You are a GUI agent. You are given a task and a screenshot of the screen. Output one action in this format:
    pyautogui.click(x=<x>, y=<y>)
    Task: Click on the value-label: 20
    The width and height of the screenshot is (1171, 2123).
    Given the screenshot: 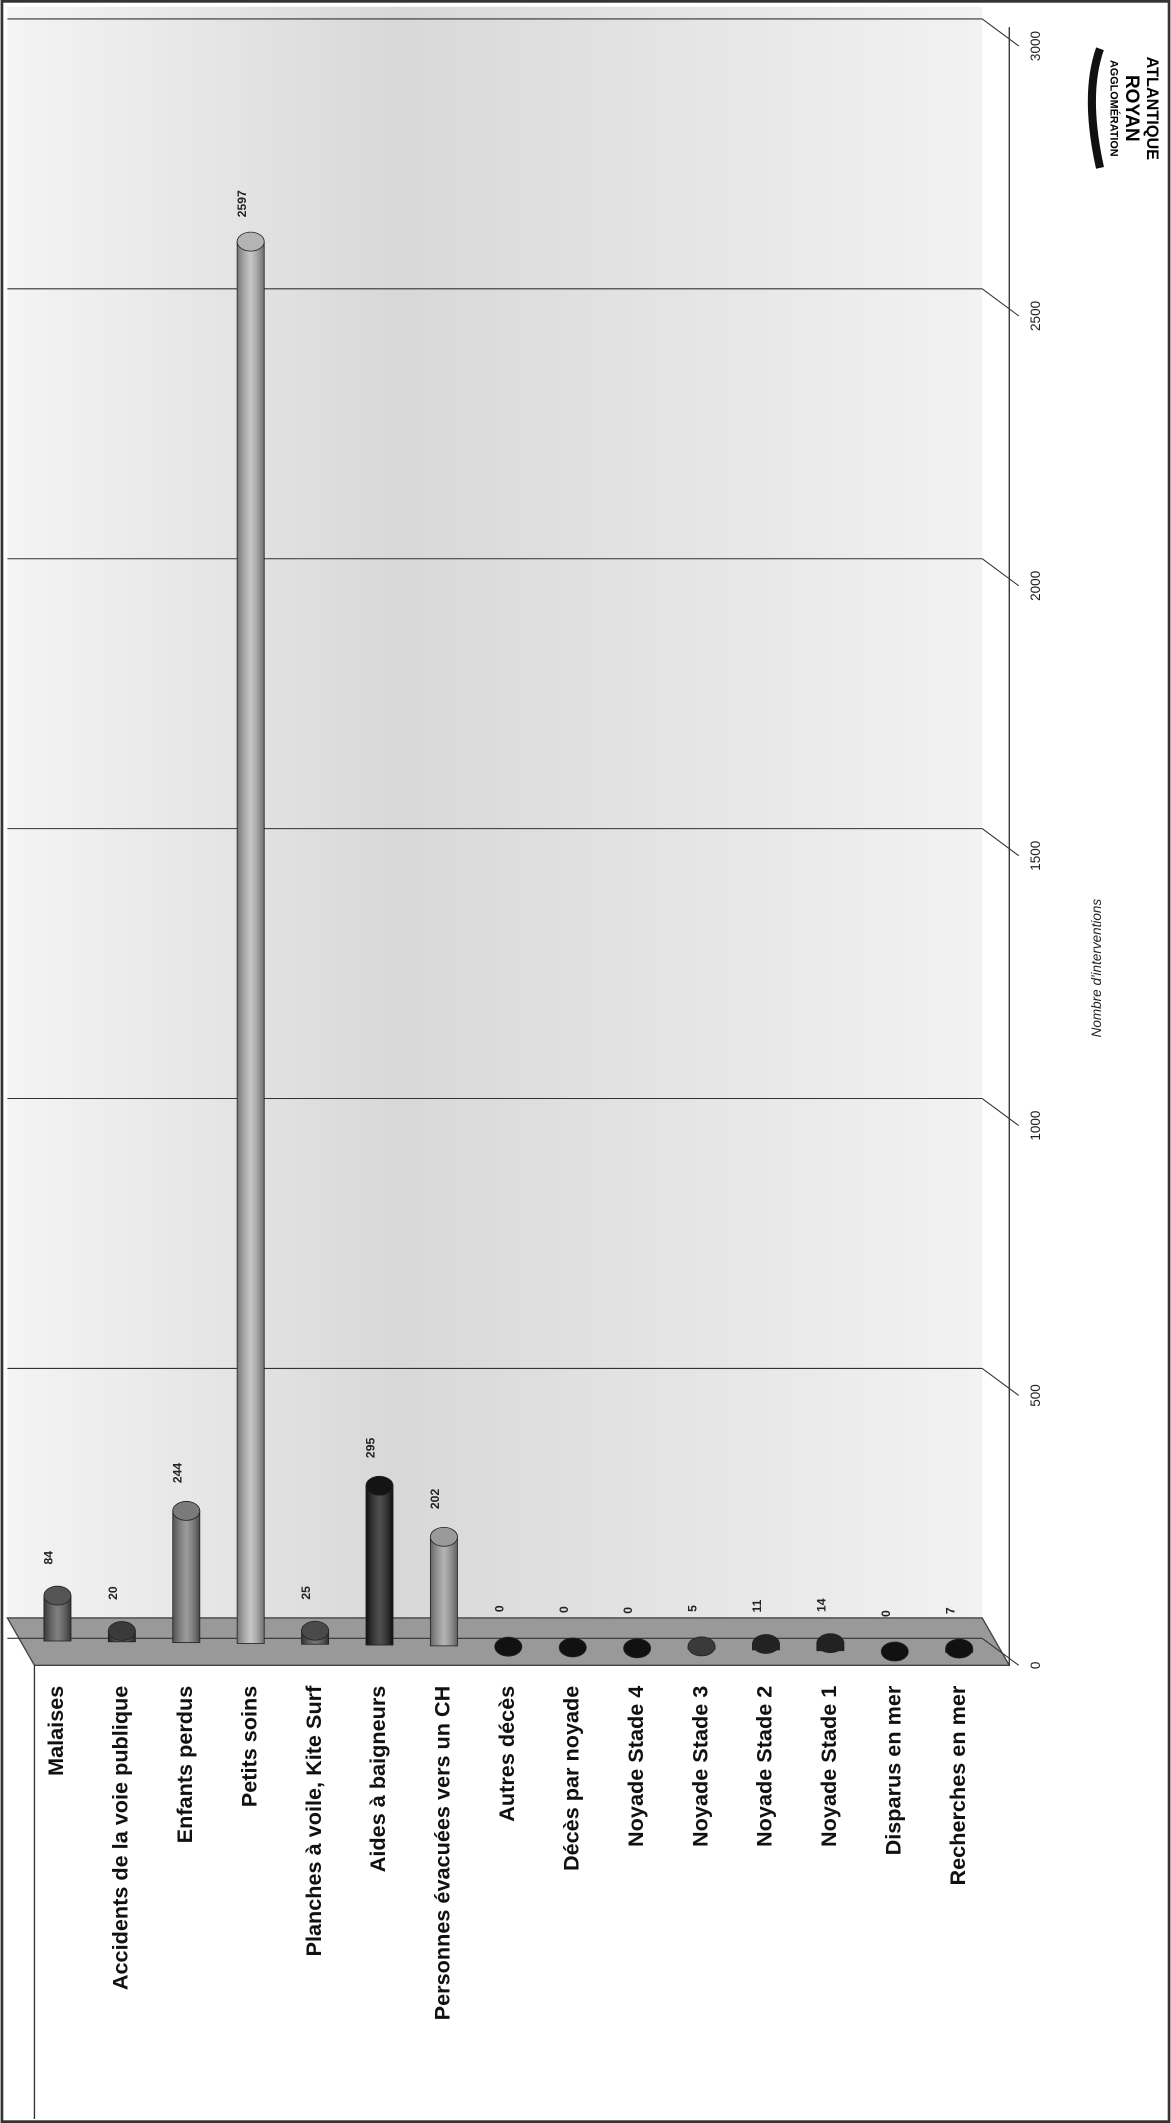 What is the action you would take?
    pyautogui.click(x=113, y=1593)
    